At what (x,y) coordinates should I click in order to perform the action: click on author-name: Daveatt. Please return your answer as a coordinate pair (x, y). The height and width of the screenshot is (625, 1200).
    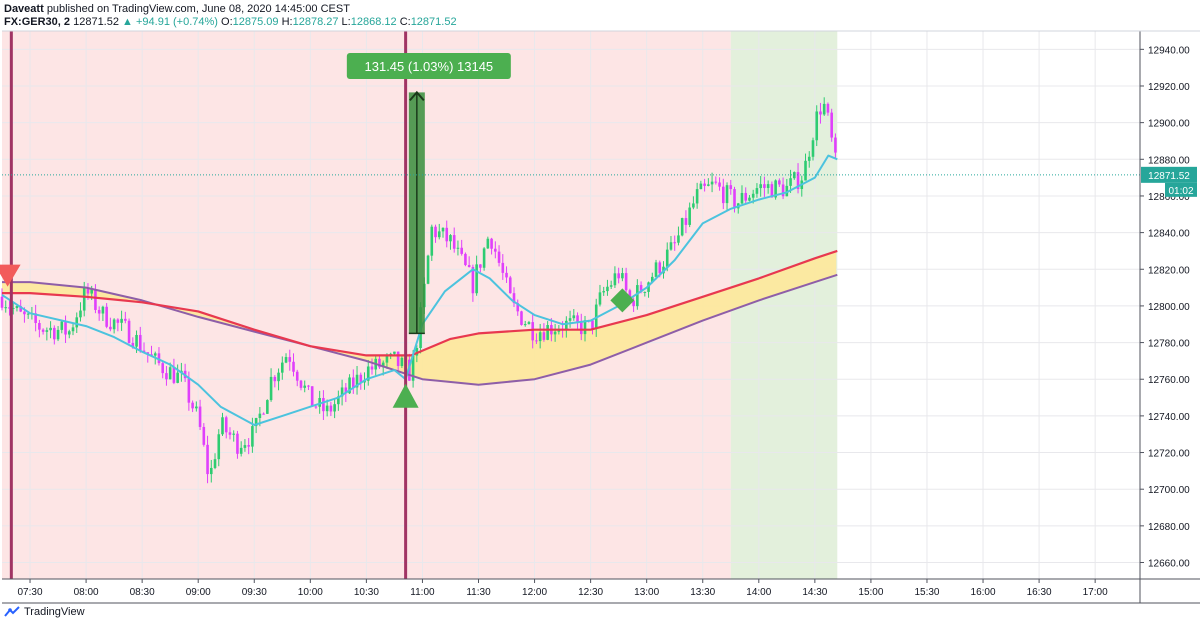
    Looking at the image, I should click on (24, 9).